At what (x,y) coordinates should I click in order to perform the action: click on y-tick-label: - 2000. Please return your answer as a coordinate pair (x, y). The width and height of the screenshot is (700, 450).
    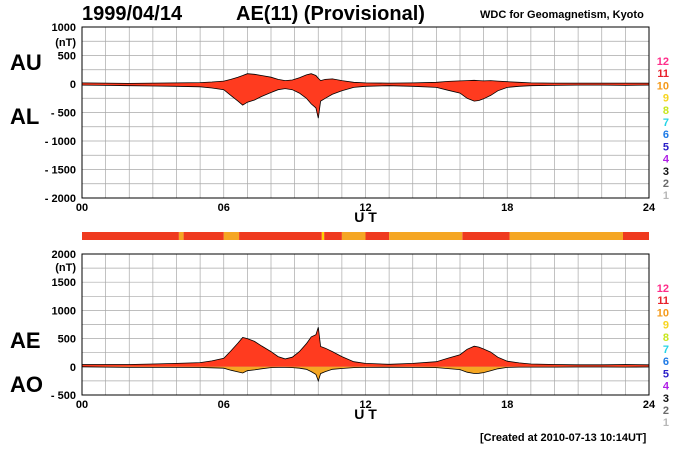
    Looking at the image, I should click on (60, 199).